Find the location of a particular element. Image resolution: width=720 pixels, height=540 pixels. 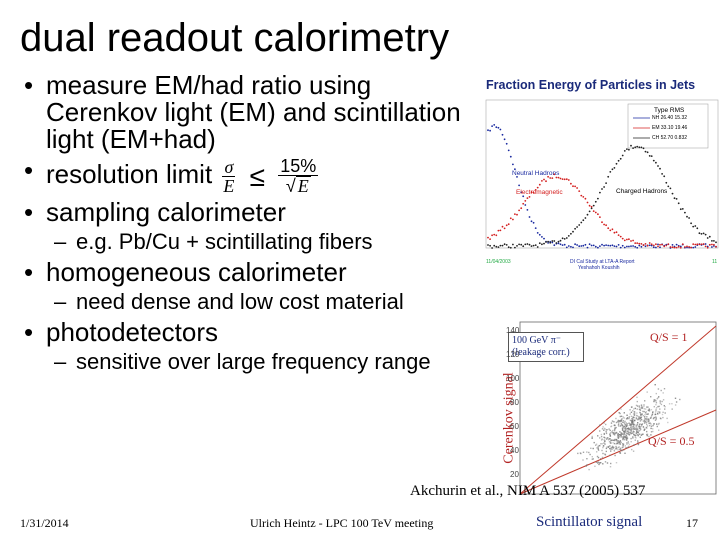

bullet-text: homogeneous calorimeter is located at coordinates (196, 272).